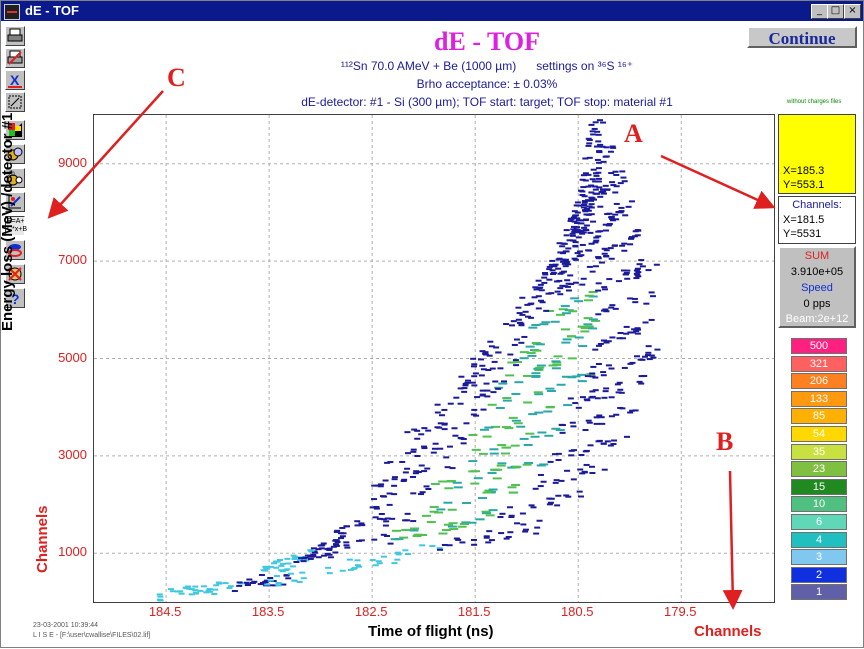 This screenshot has width=864, height=649. I want to click on clear-icon, so click(15, 274).